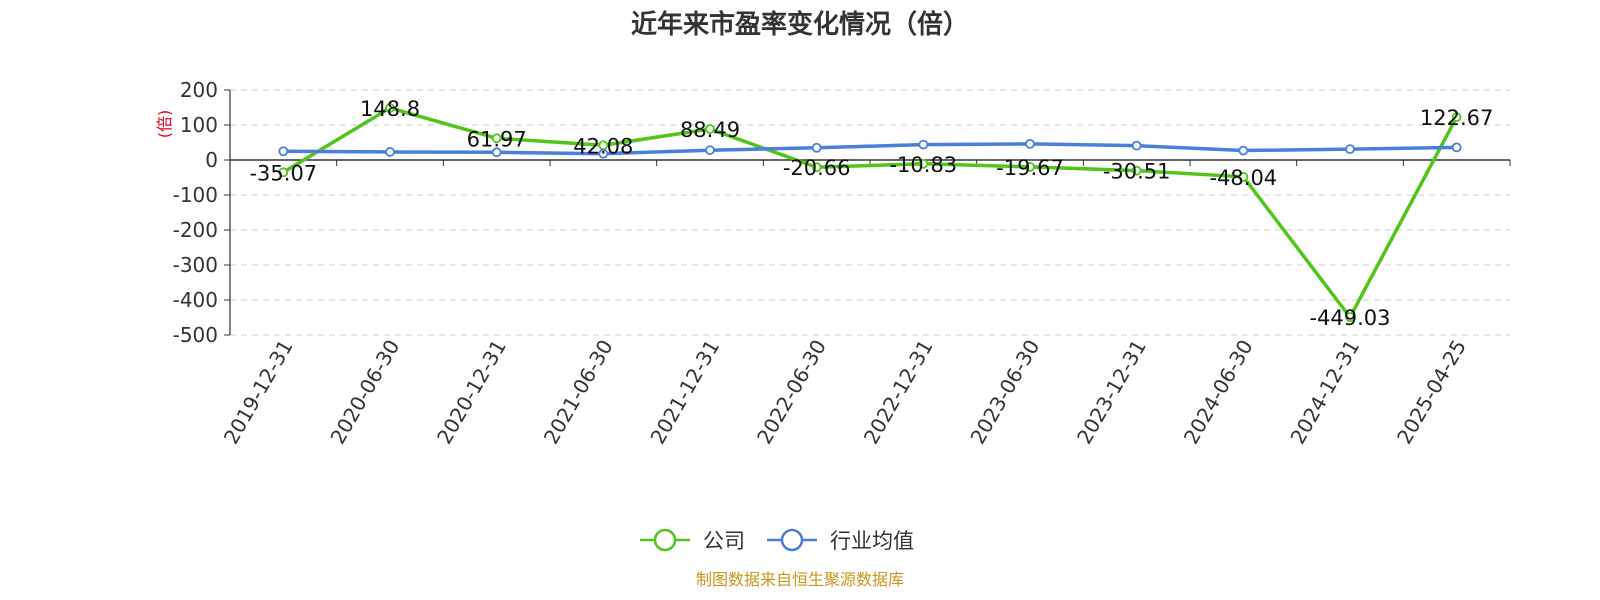  Describe the element at coordinates (724, 541) in the screenshot. I see `legend-label: 公司` at that location.